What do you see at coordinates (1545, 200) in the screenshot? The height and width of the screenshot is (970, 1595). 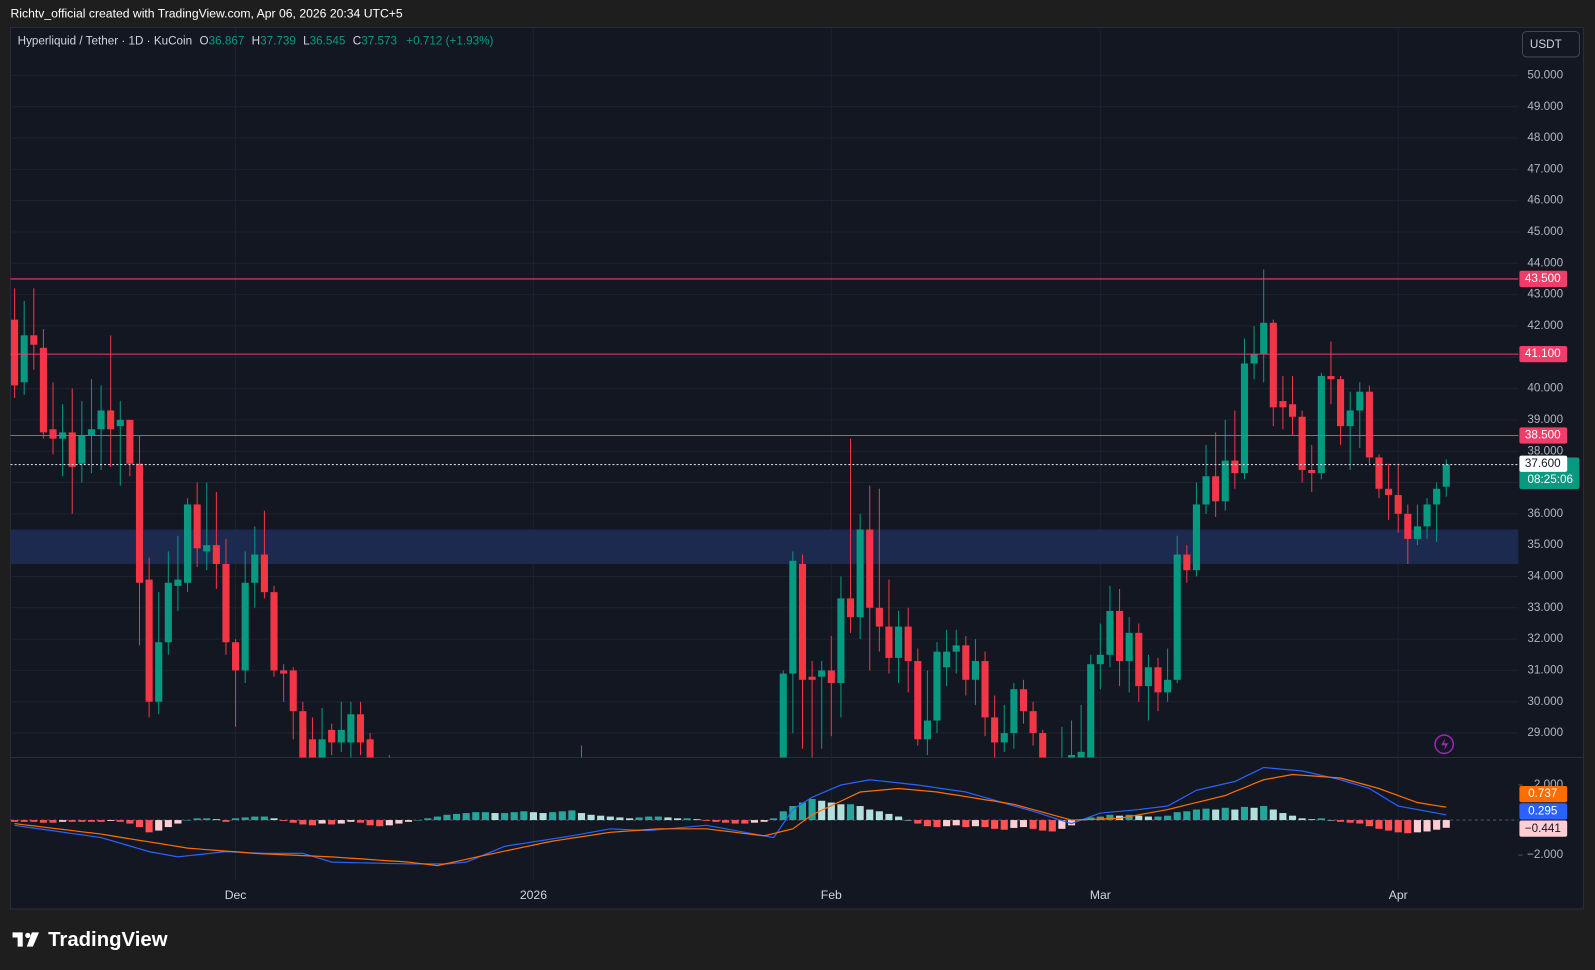 I see `y-tick-label: 46.000` at bounding box center [1545, 200].